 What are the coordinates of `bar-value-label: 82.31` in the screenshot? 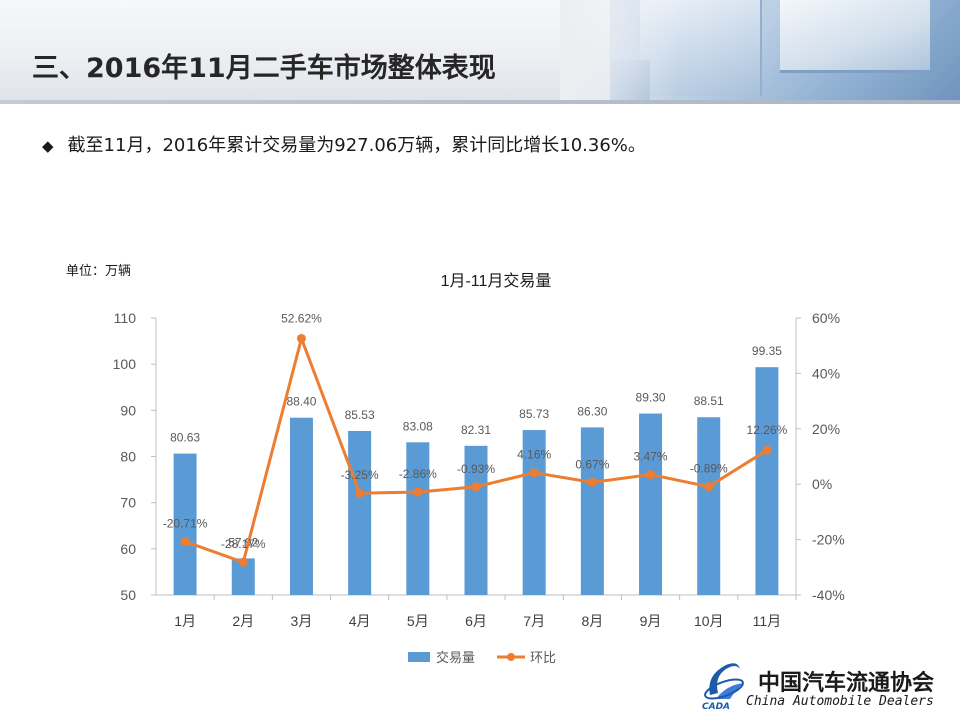 It's located at (476, 430).